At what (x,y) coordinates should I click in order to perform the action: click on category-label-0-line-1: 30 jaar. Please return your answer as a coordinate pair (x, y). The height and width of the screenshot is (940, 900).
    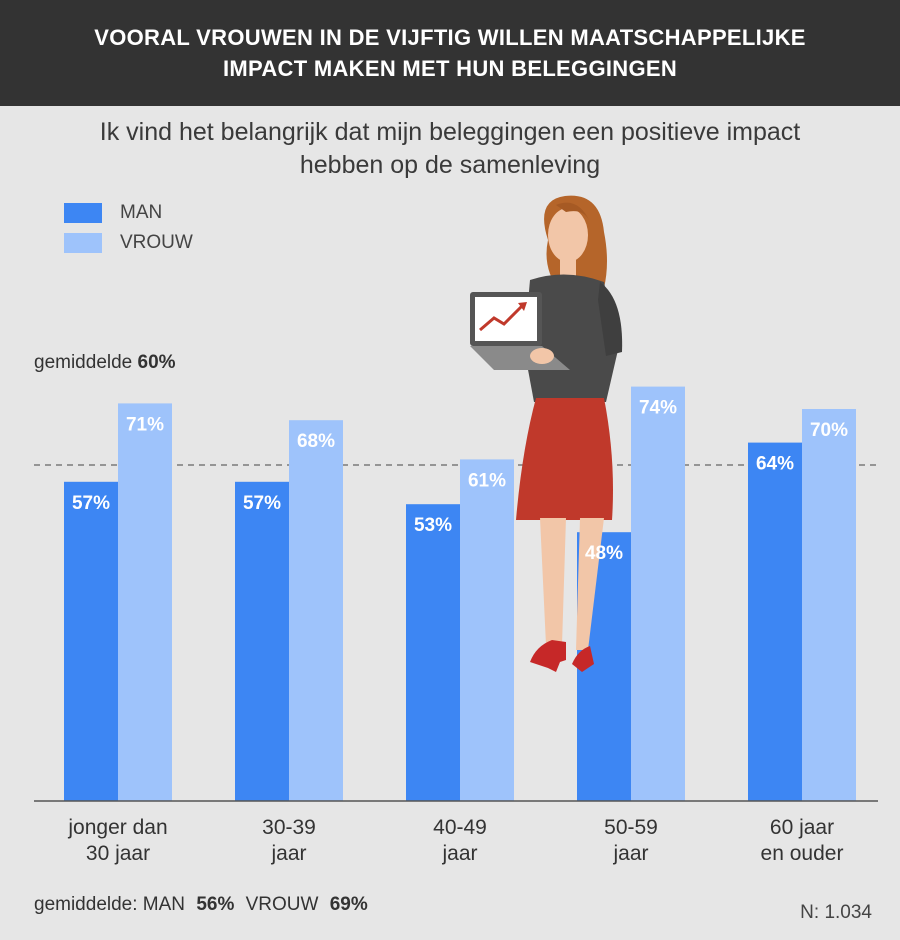
    Looking at the image, I should click on (118, 853).